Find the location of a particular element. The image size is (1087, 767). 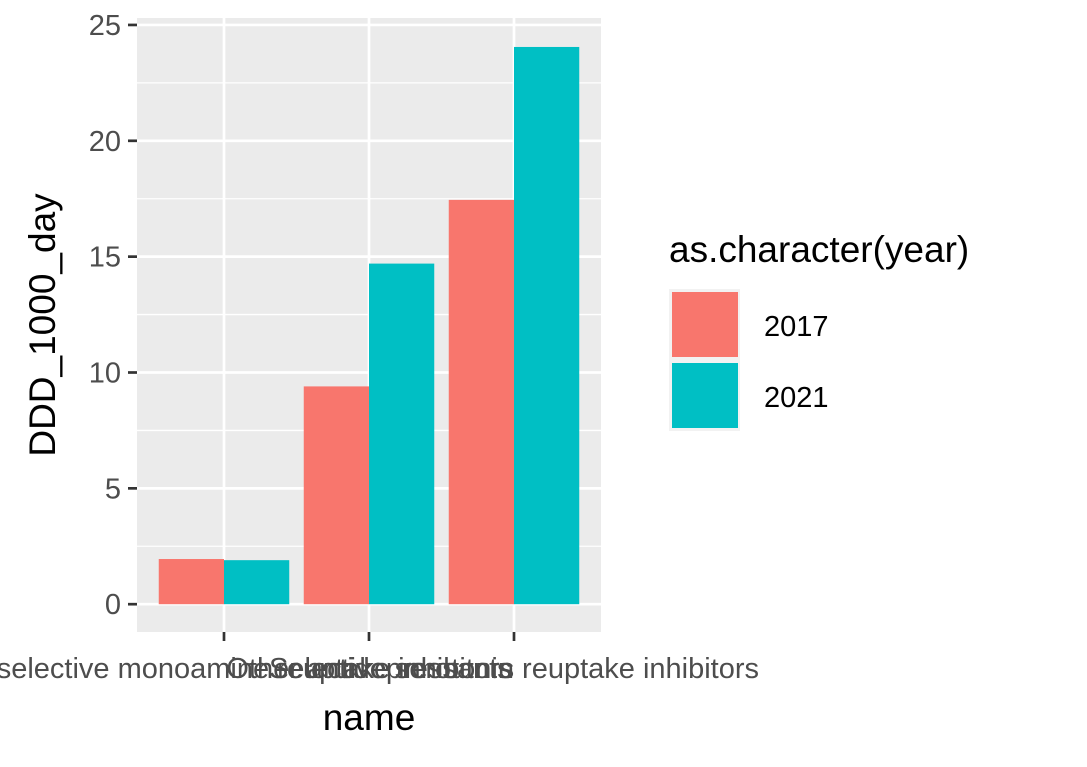

y-tick-label: 5 is located at coordinates (113, 489).